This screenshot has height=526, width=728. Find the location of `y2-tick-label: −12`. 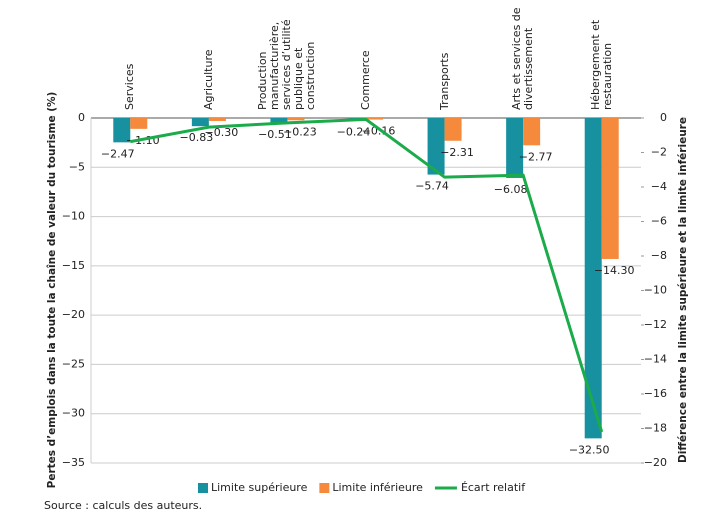

y2-tick-label: −12 is located at coordinates (655, 324).